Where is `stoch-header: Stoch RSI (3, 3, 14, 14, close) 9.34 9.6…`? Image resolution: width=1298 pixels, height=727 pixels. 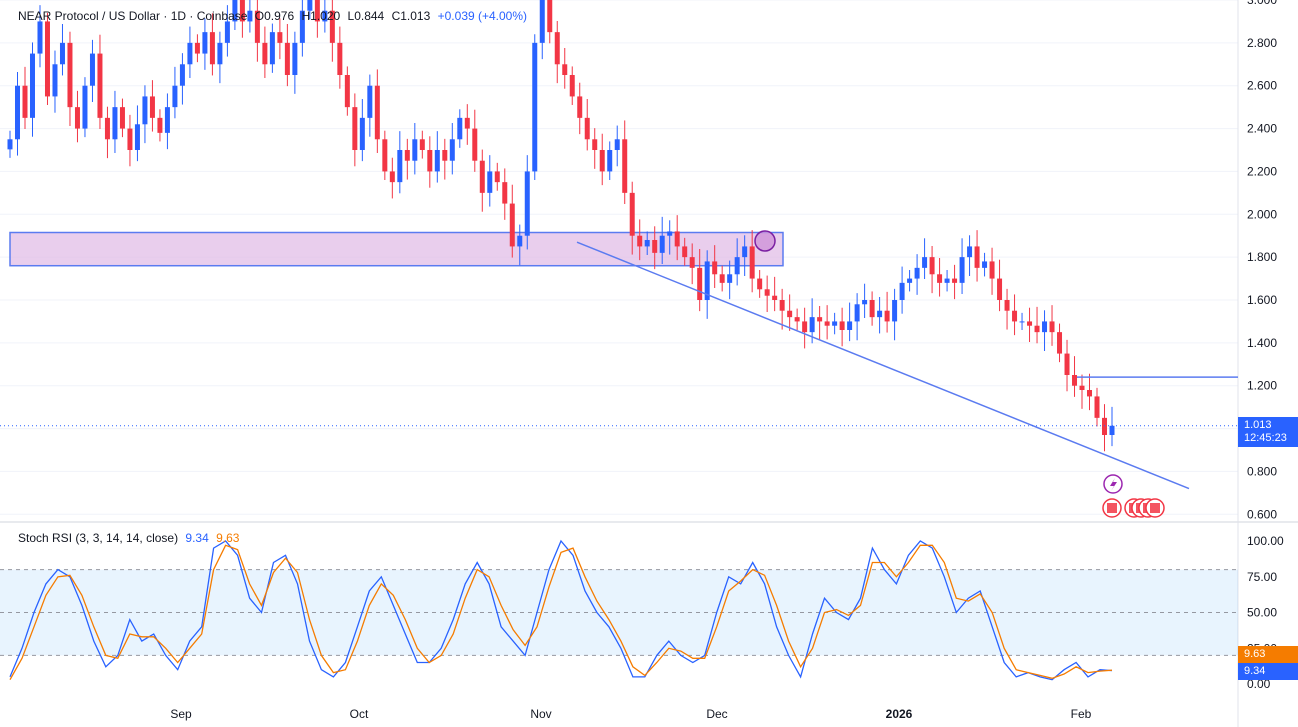
stoch-header: Stoch RSI (3, 3, 14, 14, close) 9.34 9.6… is located at coordinates (128, 538).